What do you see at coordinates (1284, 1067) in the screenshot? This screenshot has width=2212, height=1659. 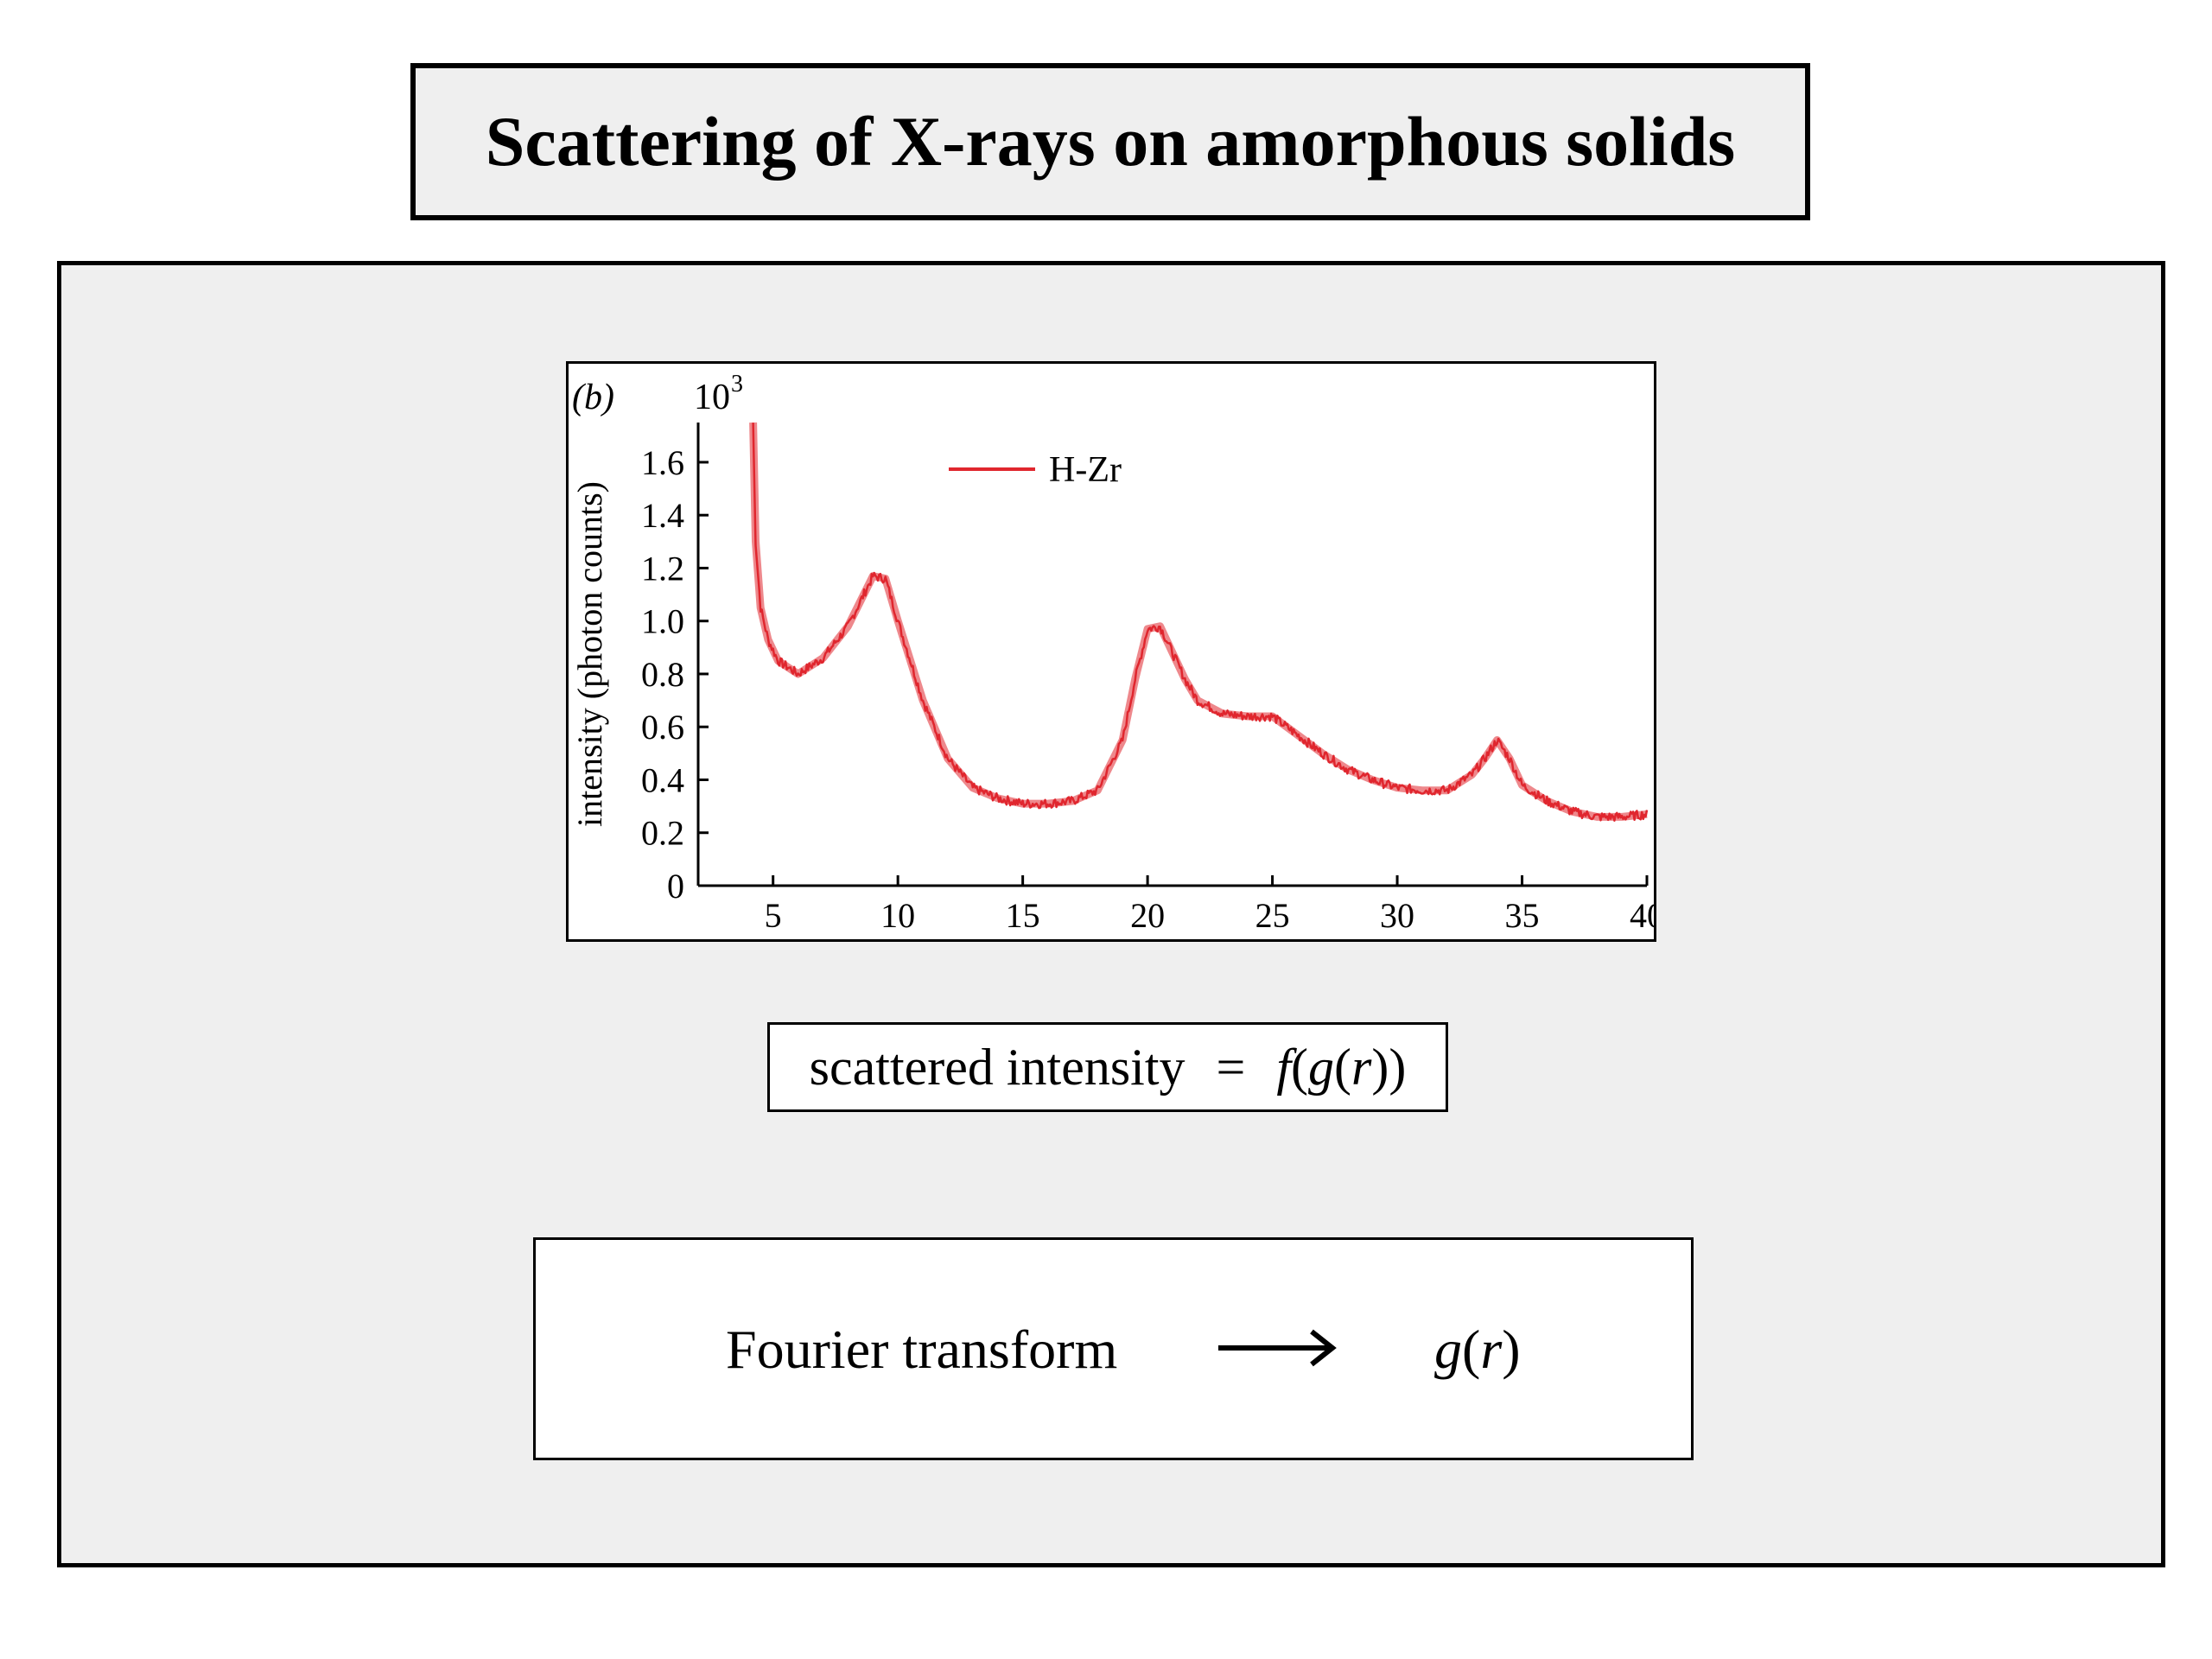 I see `formula-f: f` at bounding box center [1284, 1067].